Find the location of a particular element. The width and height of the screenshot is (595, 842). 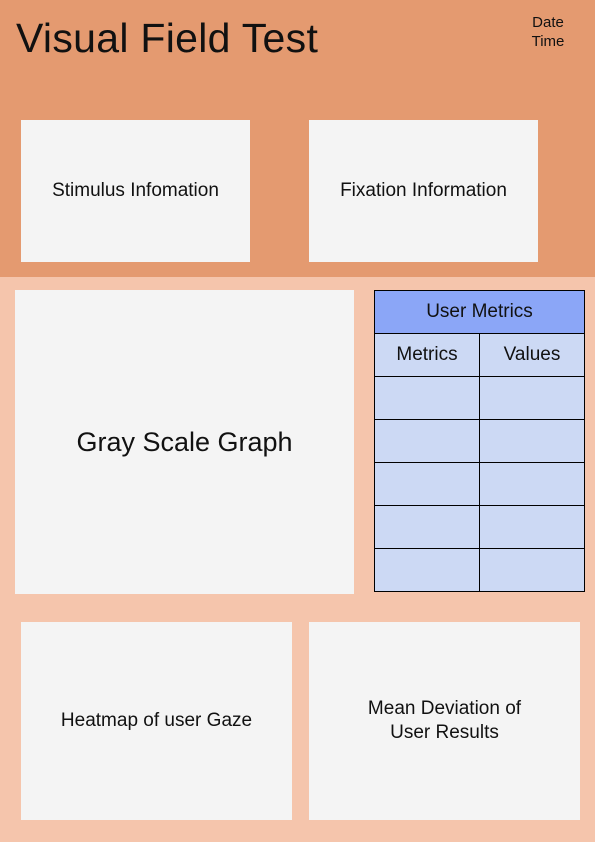

gray-scale-graph-label: Gray Scale Graph is located at coordinates (184, 442).